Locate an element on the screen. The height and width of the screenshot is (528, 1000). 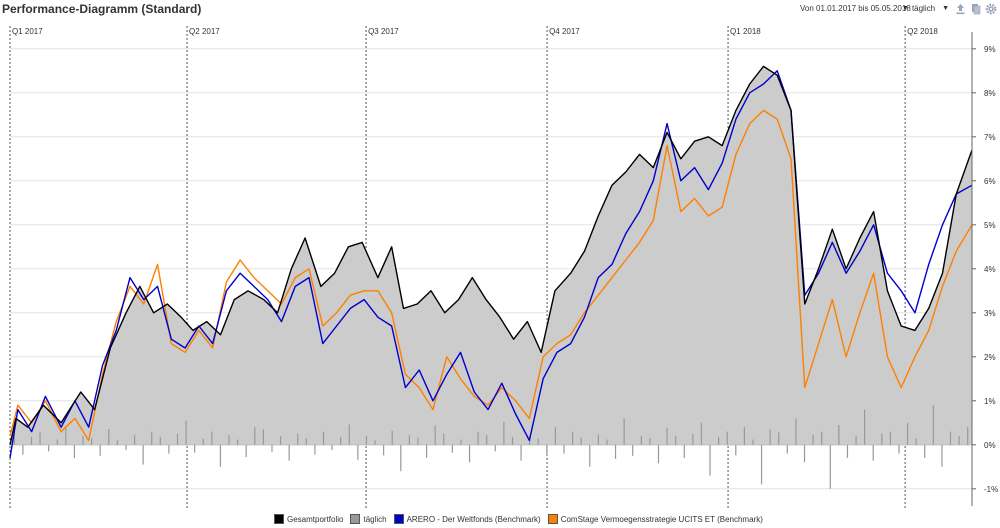
settings-icon is located at coordinates (991, 8).